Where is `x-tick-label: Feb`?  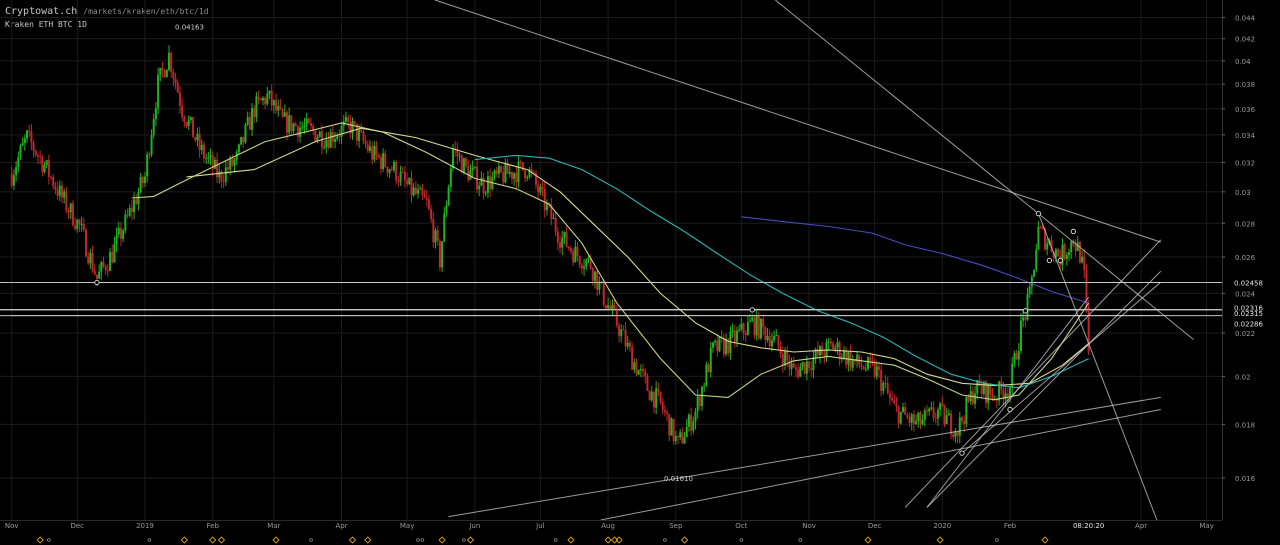
x-tick-label: Feb is located at coordinates (213, 526).